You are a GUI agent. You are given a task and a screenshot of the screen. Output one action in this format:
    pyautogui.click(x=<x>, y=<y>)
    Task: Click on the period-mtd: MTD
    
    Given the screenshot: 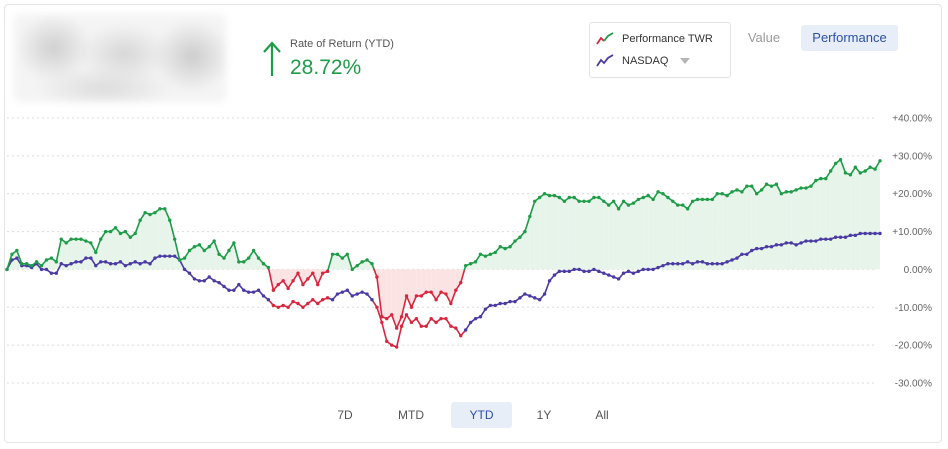 What is the action you would take?
    pyautogui.click(x=411, y=415)
    